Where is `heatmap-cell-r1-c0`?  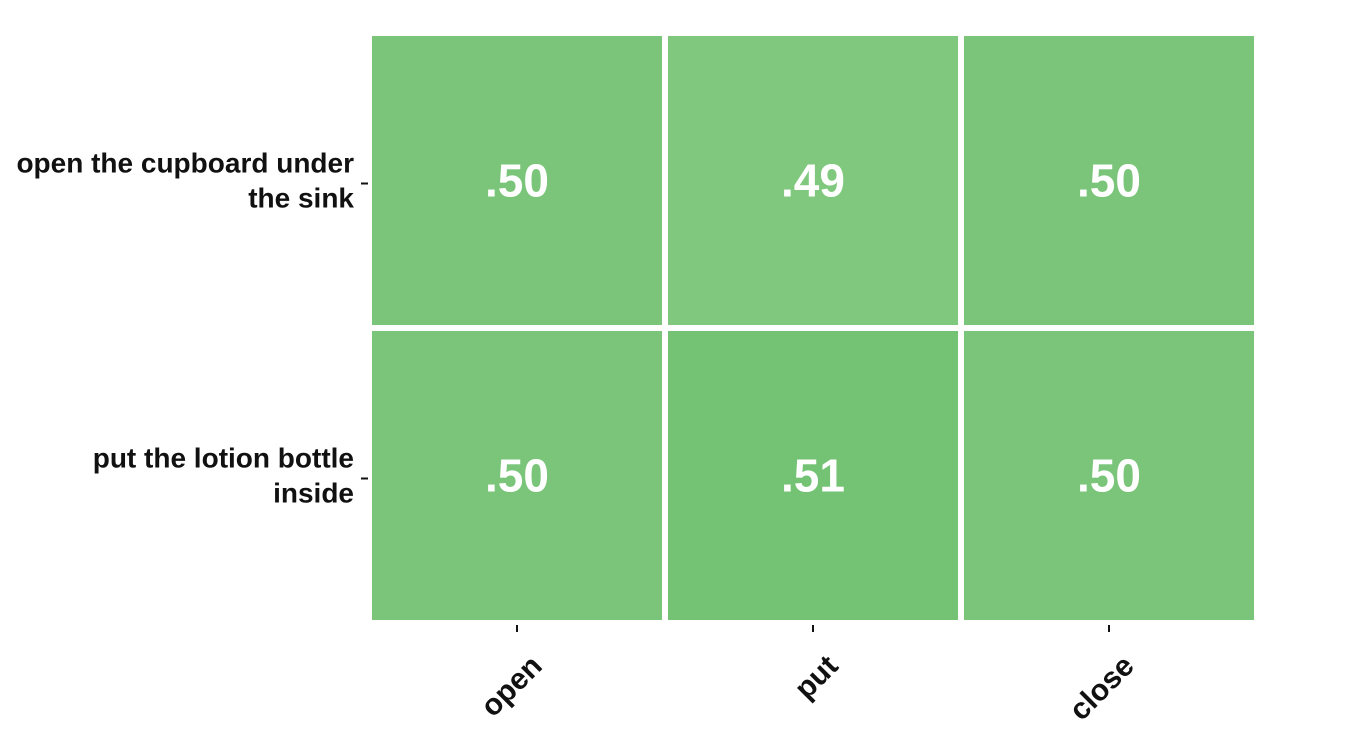 heatmap-cell-r1-c0 is located at coordinates (517, 475).